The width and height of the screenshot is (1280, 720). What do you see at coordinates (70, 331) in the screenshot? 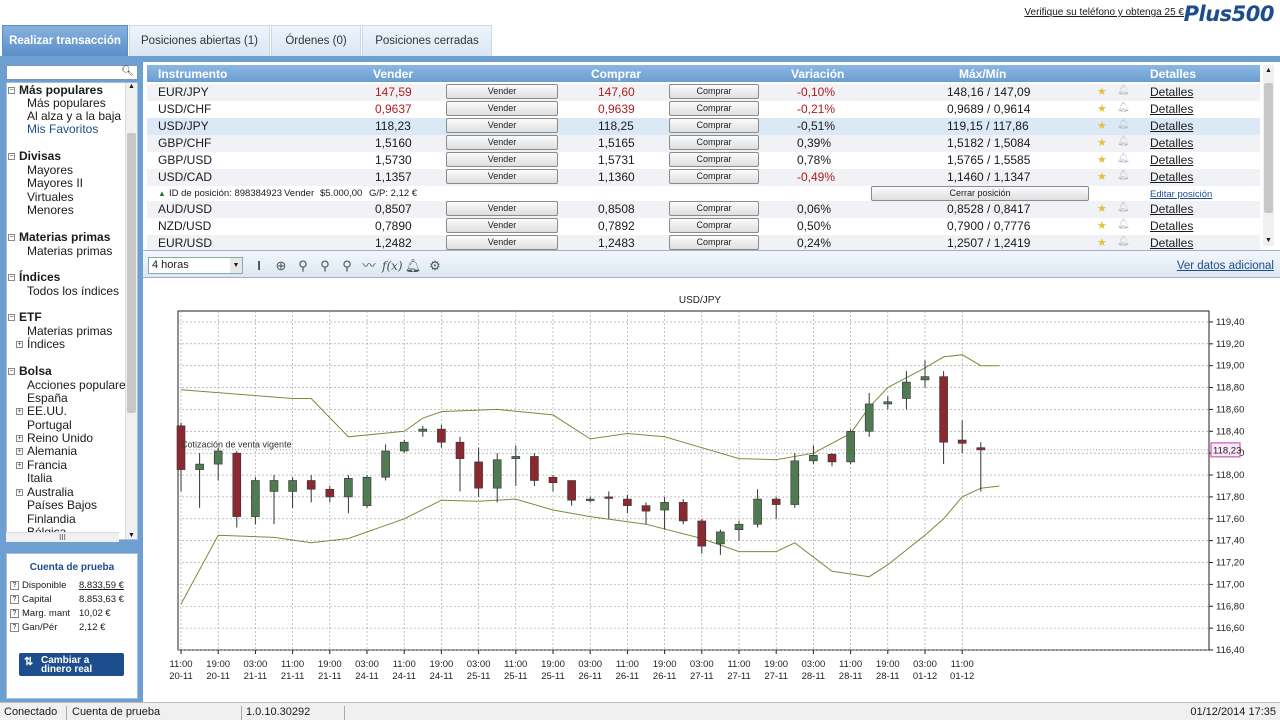
I see `tree-item-etf-commodities: Materias primas` at bounding box center [70, 331].